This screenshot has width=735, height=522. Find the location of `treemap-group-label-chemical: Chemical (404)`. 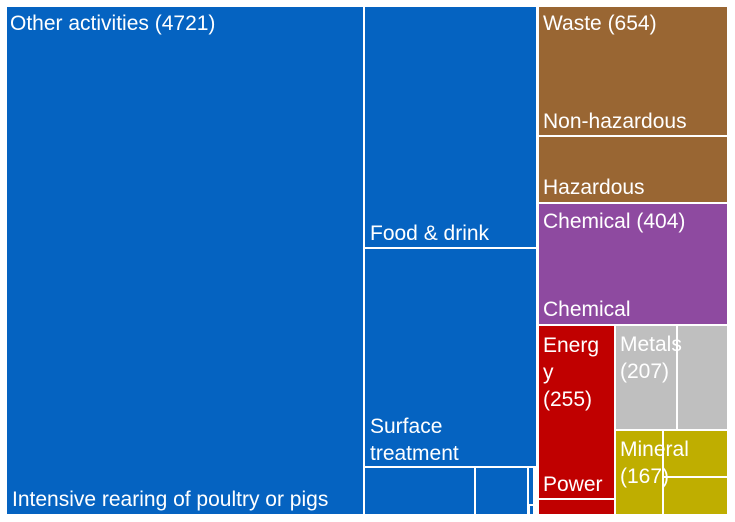

treemap-group-label-chemical: Chemical (404) is located at coordinates (614, 221).